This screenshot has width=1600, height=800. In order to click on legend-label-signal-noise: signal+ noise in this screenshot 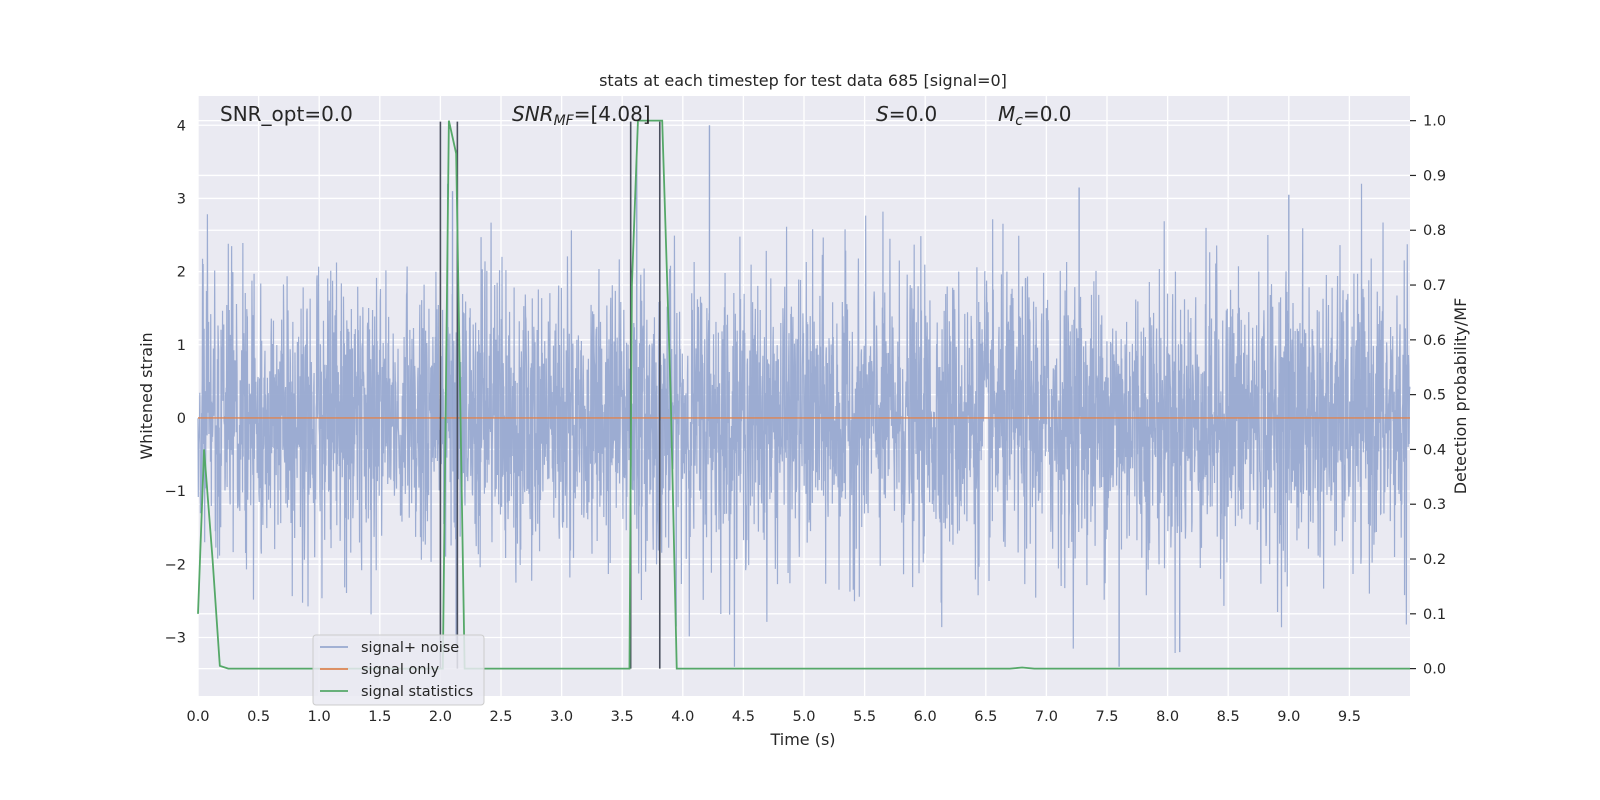, I will do `click(410, 648)`.